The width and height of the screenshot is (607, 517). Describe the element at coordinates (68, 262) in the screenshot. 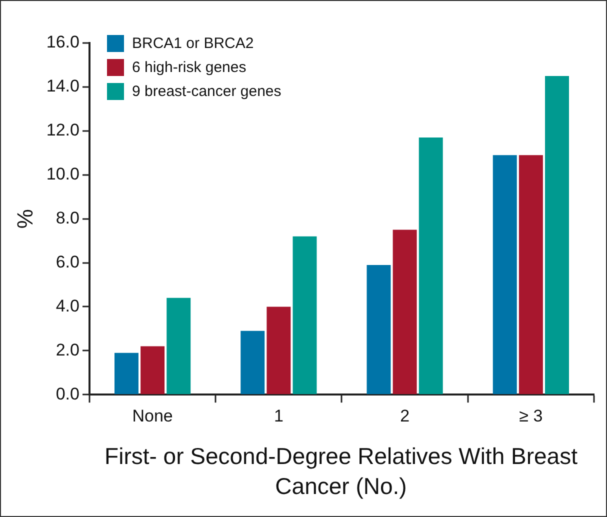

I see `y-tick-label: 6.0` at that location.